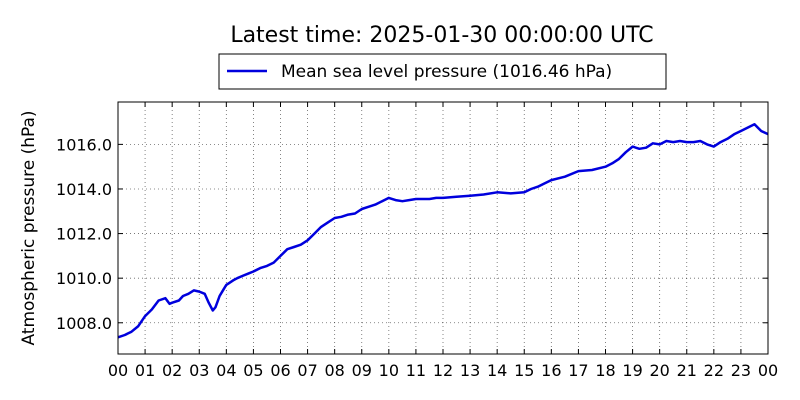  I want to click on x-tick-label: 03, so click(199, 370).